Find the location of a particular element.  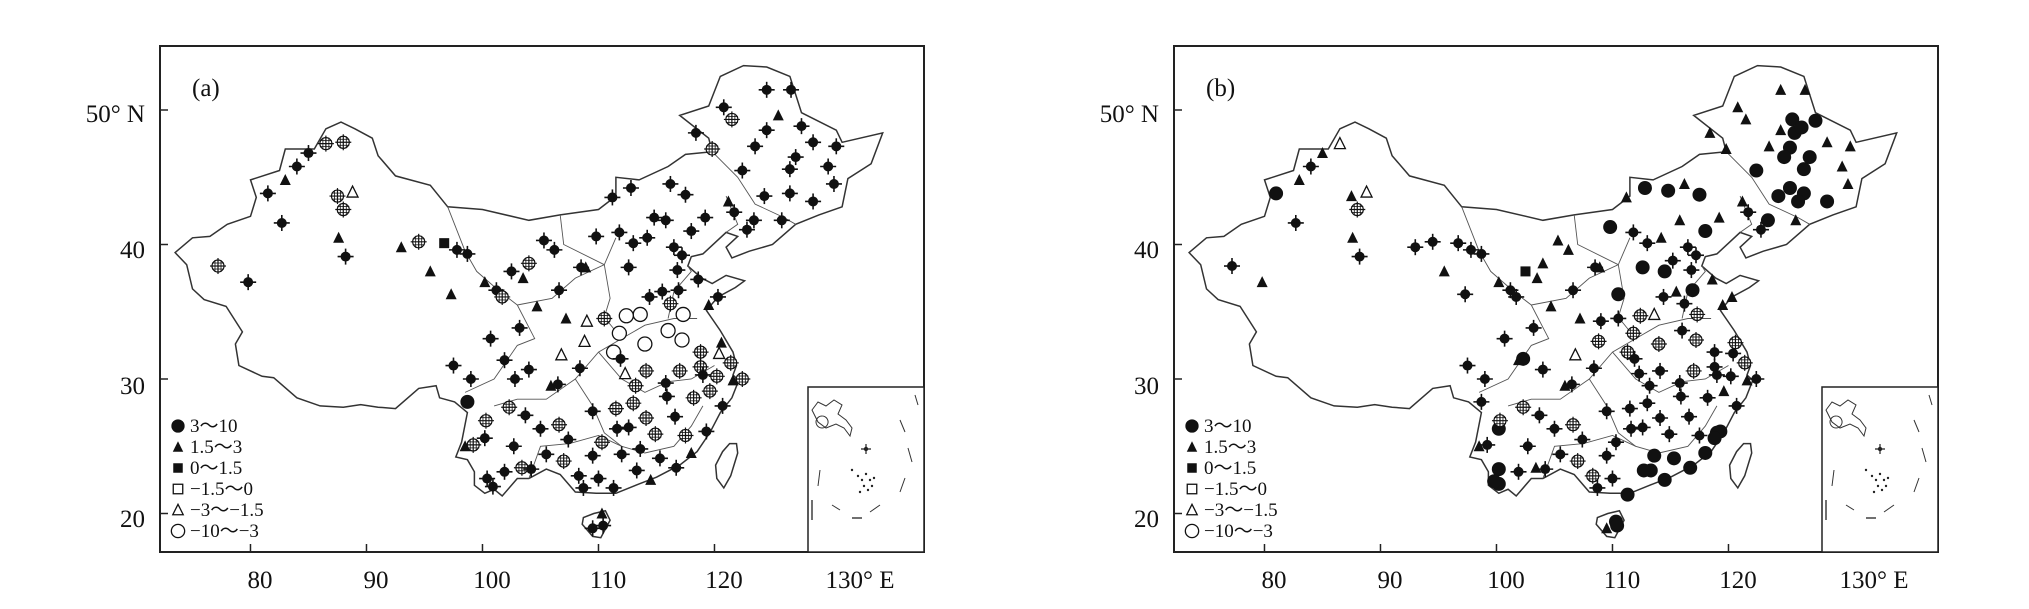

y-tick-label: 40 is located at coordinates (132, 250).